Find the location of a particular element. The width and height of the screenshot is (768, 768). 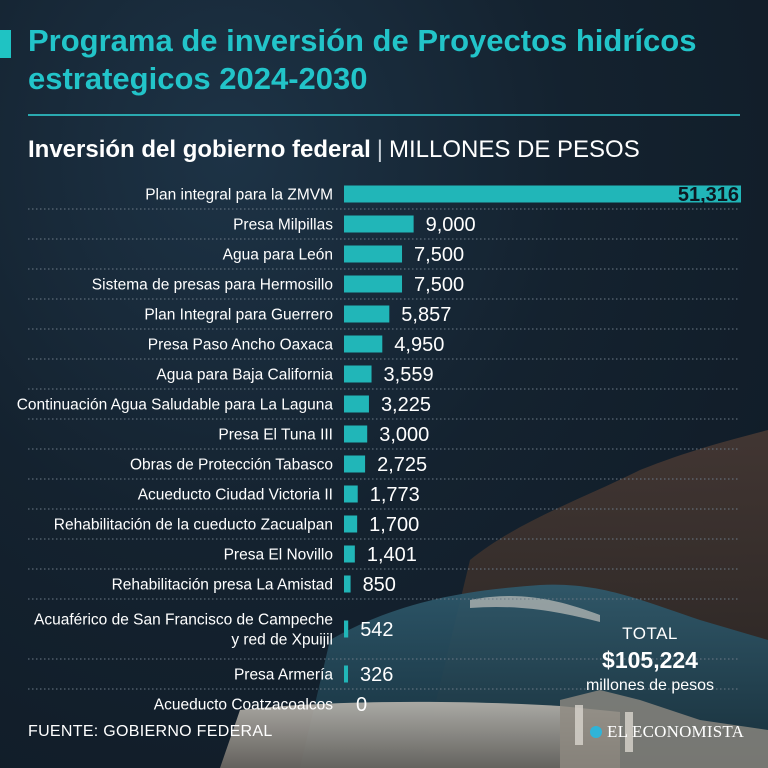

total-box: TOTAL $105,224 millones de pesos is located at coordinates (650, 659).